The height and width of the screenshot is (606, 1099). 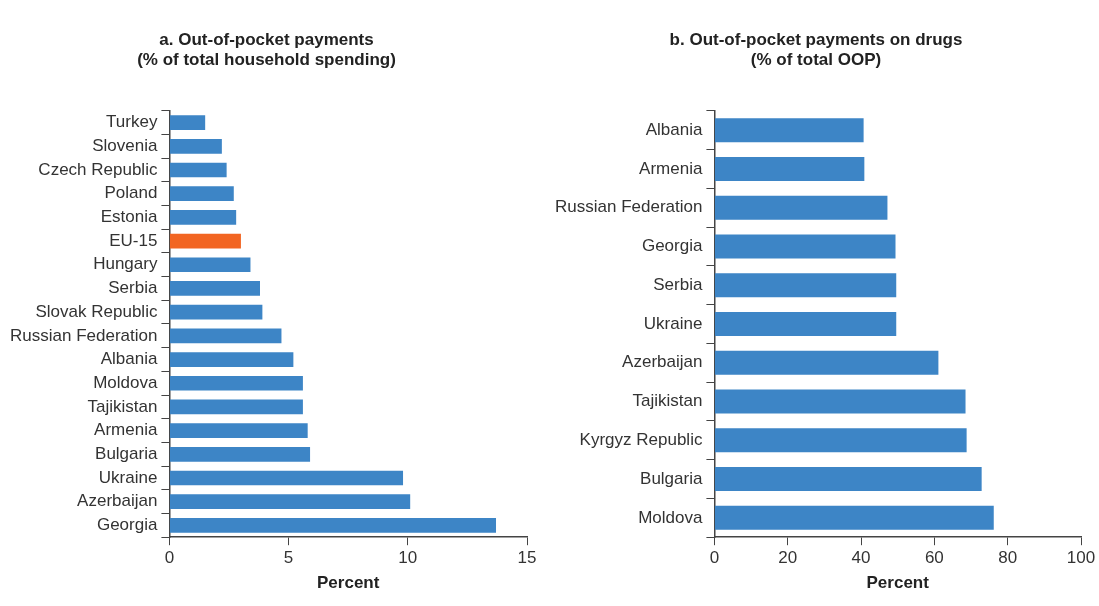 I want to click on x-tick-label: 100, so click(x=1081, y=558).